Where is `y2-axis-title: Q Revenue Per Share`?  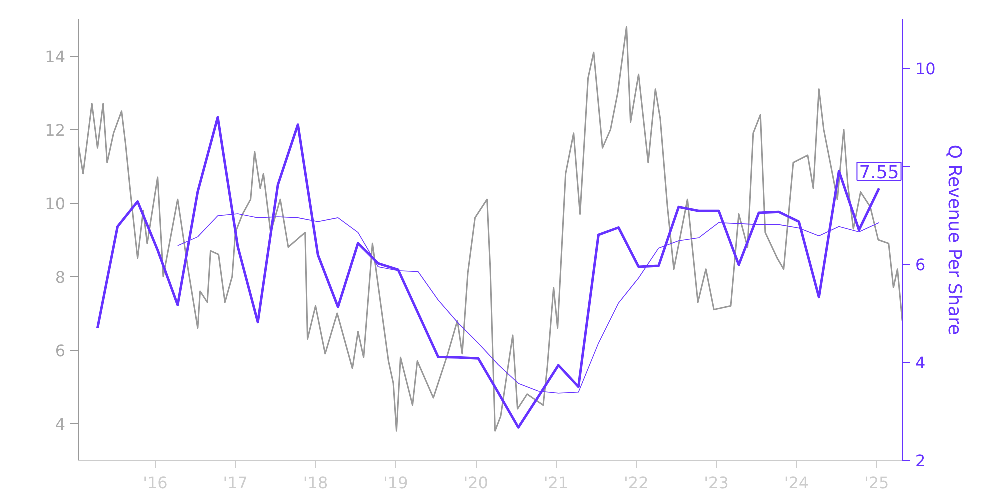 y2-axis-title: Q Revenue Per Share is located at coordinates (954, 240).